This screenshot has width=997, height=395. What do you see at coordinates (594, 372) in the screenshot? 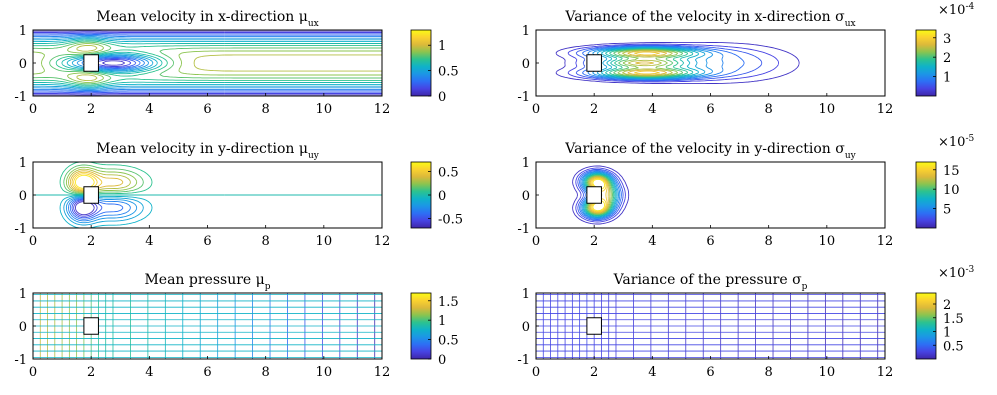
I see `p-var-xtick-label: 2` at bounding box center [594, 372].